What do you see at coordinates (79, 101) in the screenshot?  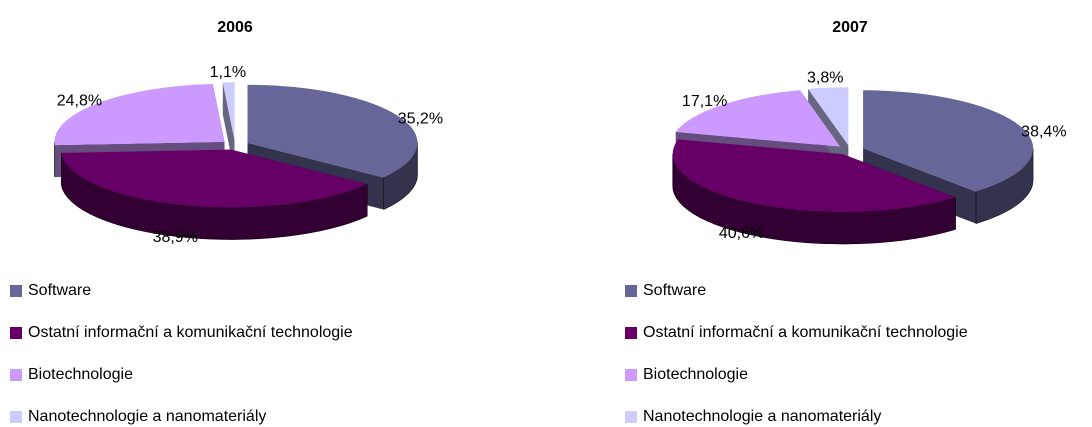 I see `data-label: 24,8%` at bounding box center [79, 101].